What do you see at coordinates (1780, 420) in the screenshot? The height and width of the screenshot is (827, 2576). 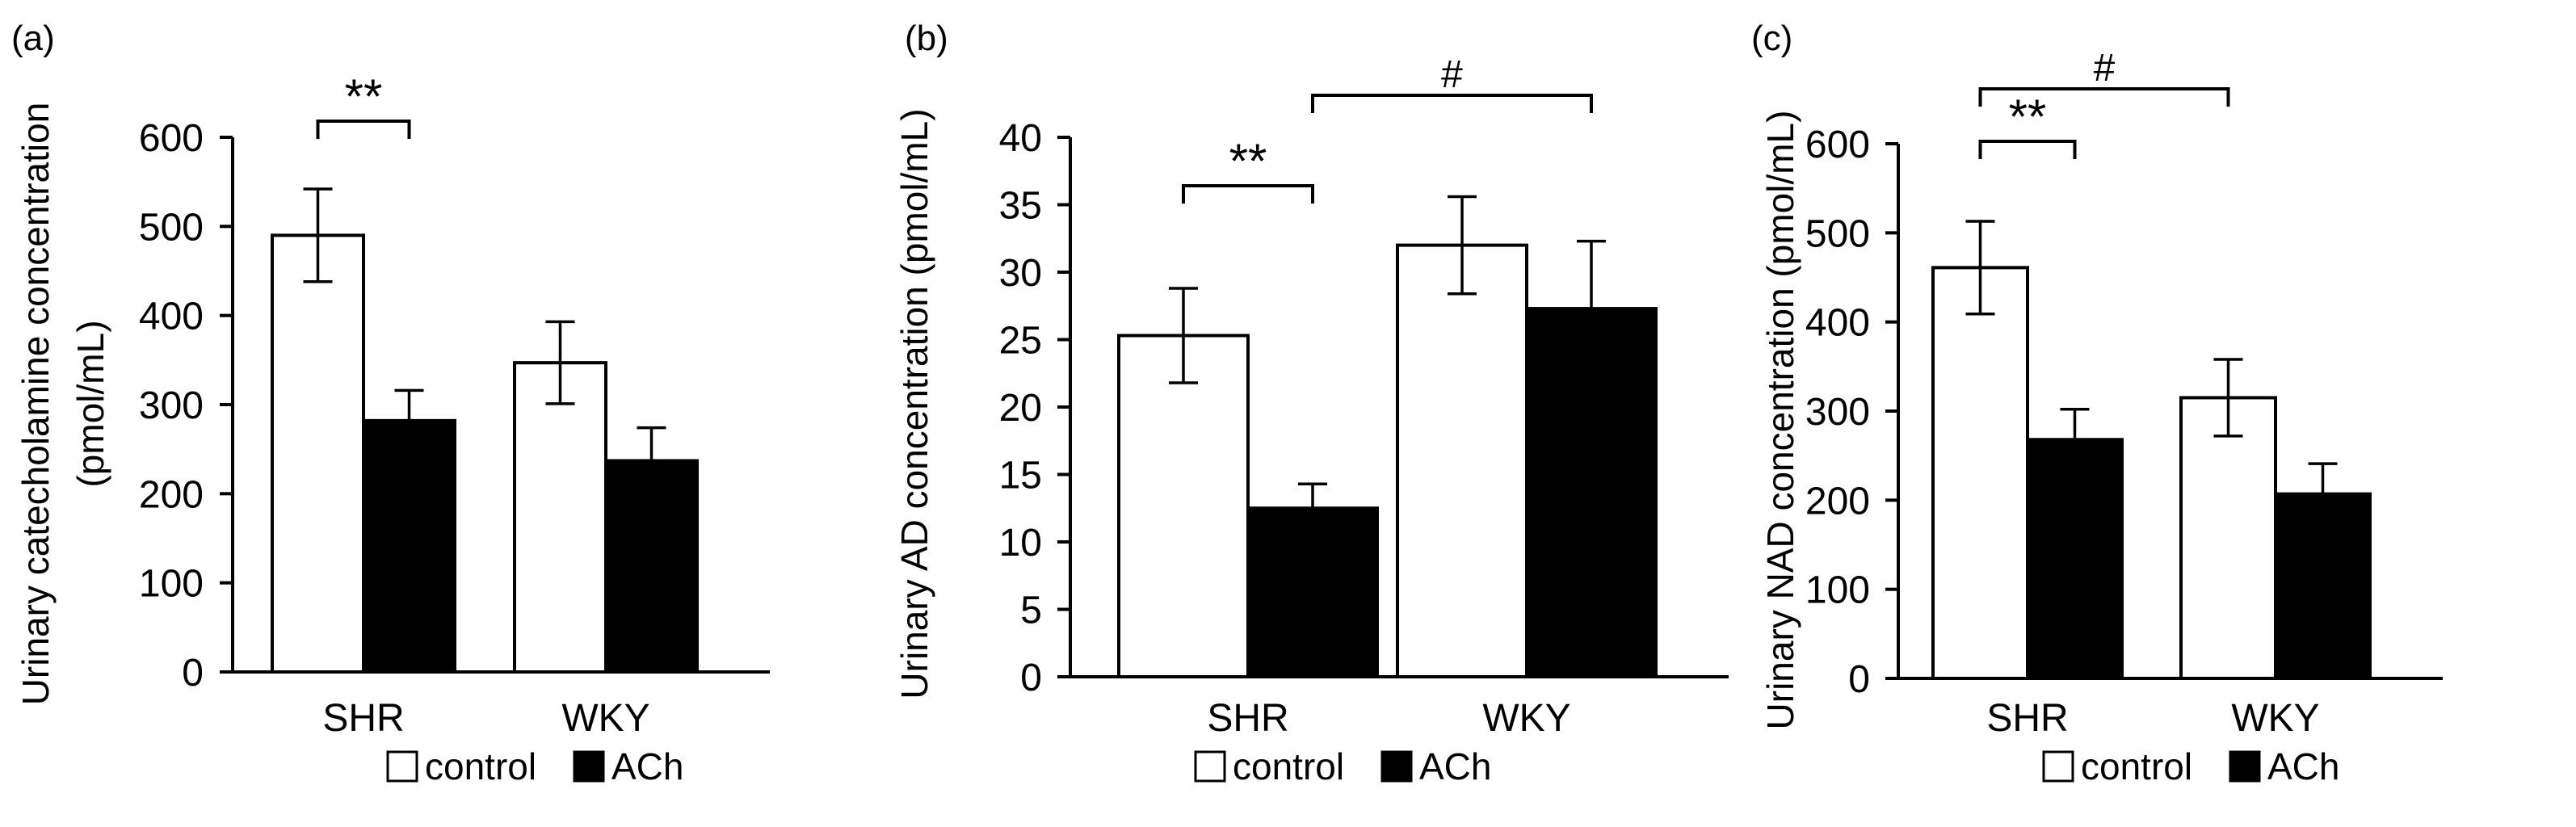 I see `y-axis-label: Urinary NAD concentration (pmol/mL)` at bounding box center [1780, 420].